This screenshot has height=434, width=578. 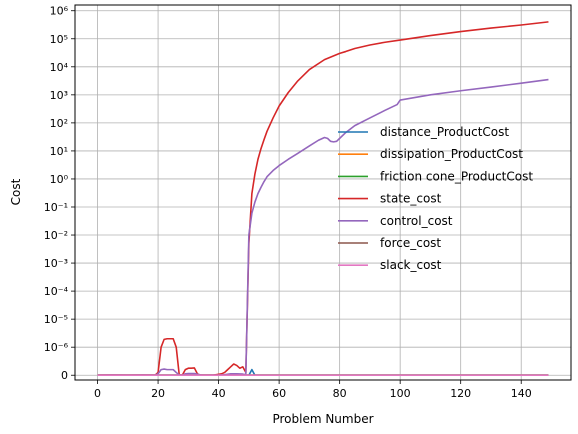 I want to click on y-tick-label: 10⁰, so click(x=59, y=179).